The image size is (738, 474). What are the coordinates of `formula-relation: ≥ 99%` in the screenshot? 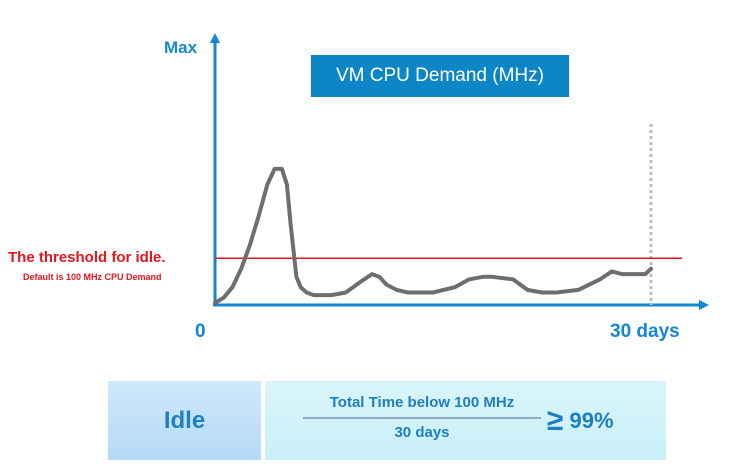 It's located at (580, 421).